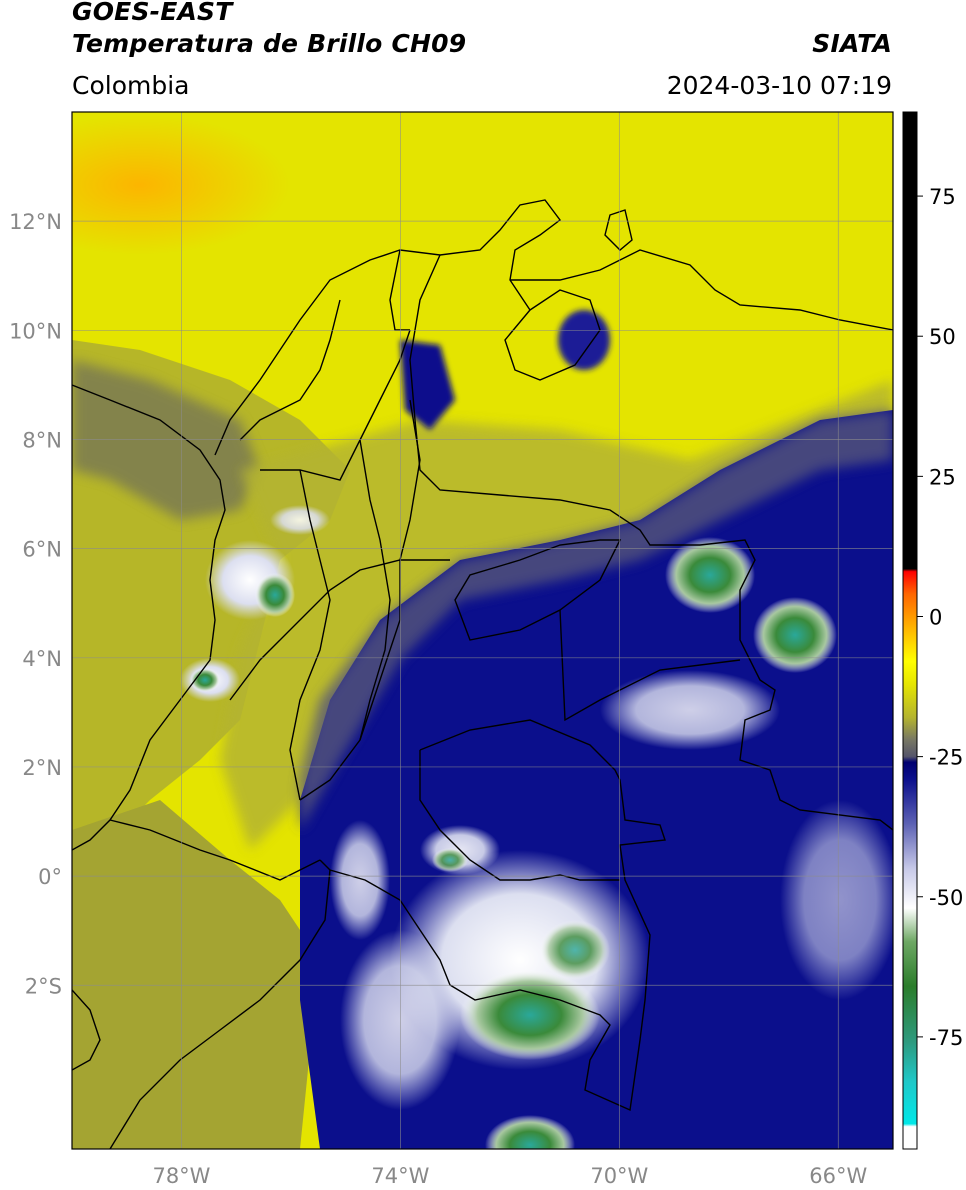  What do you see at coordinates (942, 337) in the screenshot?
I see `colorbar-tick-label: 50` at bounding box center [942, 337].